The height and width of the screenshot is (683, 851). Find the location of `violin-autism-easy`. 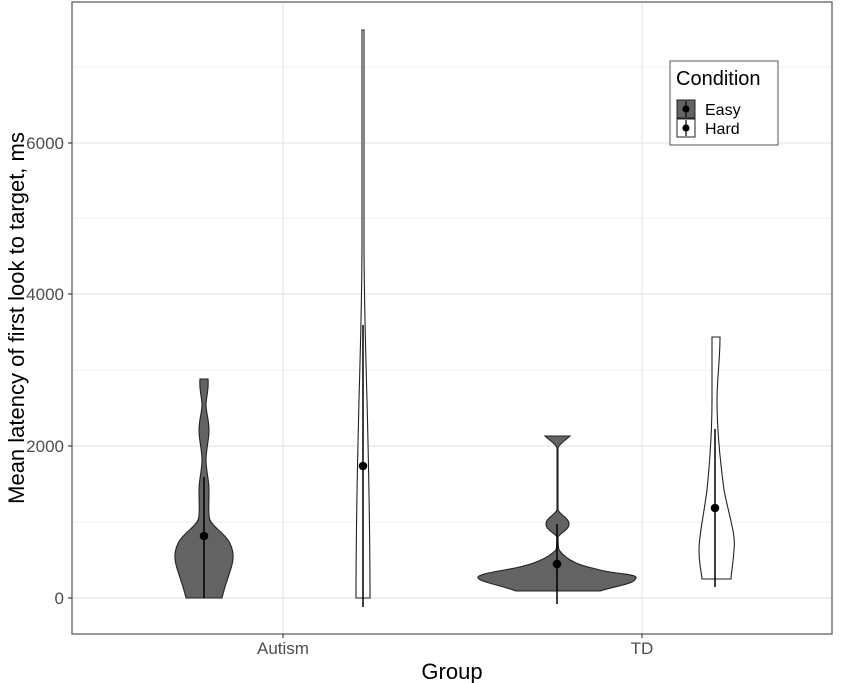

violin-autism-easy is located at coordinates (204, 488).